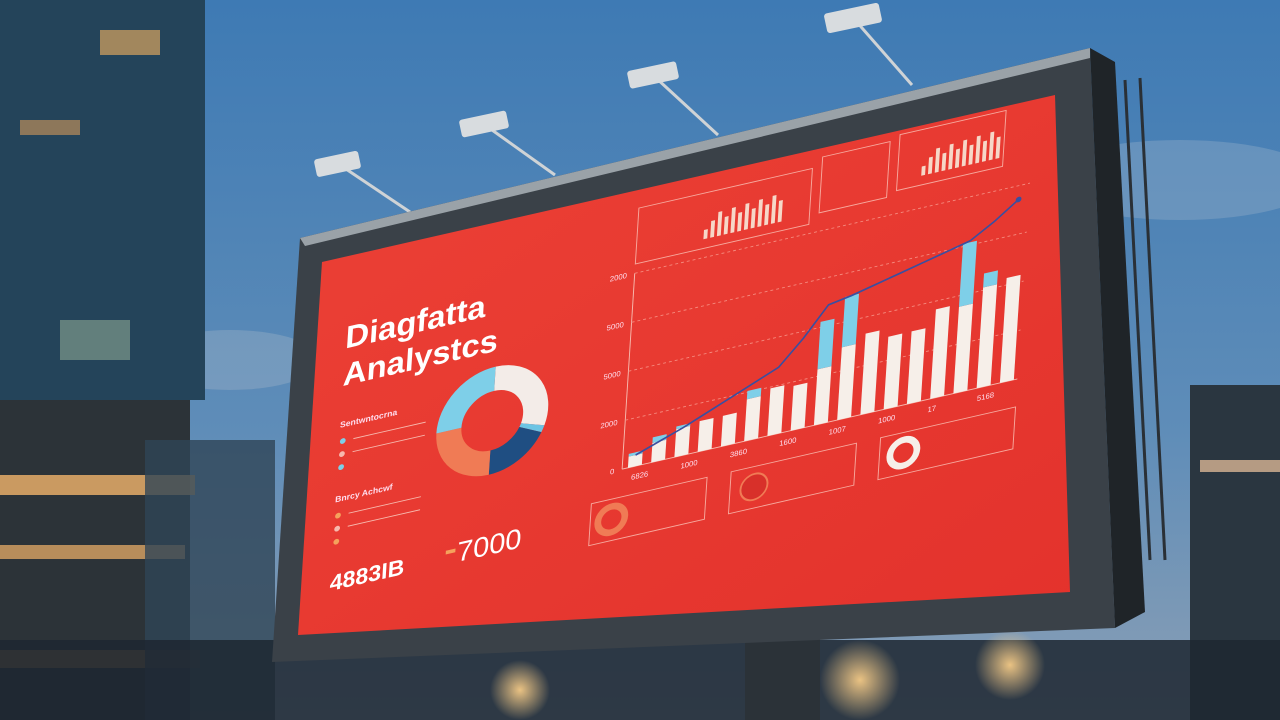 The height and width of the screenshot is (720, 1280). Describe the element at coordinates (1240, 466) in the screenshot. I see `building-light` at that location.